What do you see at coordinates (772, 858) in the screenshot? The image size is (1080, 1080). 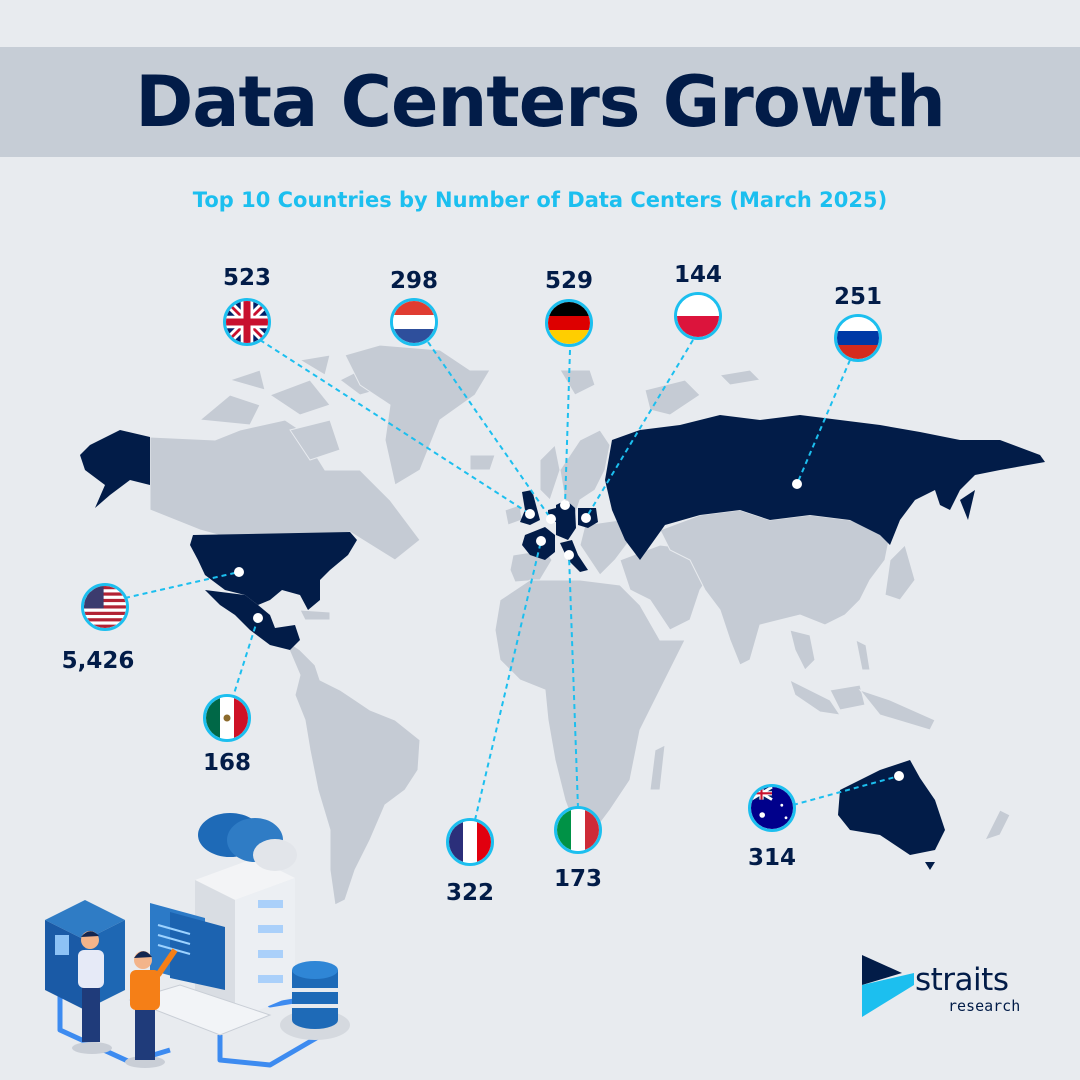 I see `value-australia: 314` at bounding box center [772, 858].